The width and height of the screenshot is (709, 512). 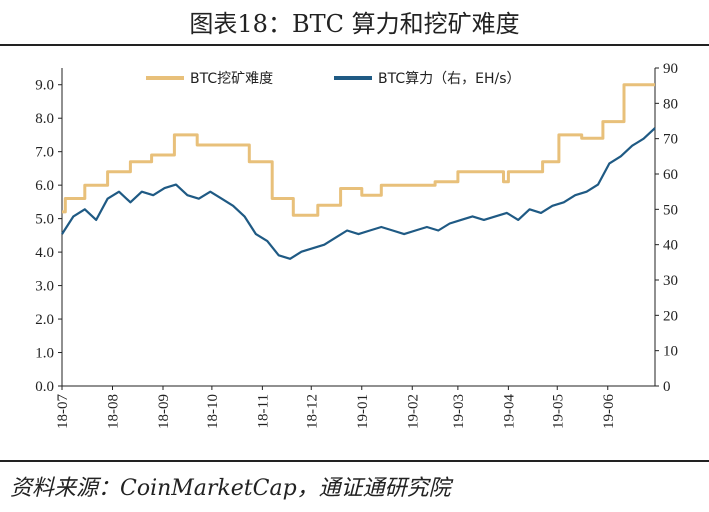 What do you see at coordinates (670, 210) in the screenshot?
I see `right-tick-label: 50` at bounding box center [670, 210].